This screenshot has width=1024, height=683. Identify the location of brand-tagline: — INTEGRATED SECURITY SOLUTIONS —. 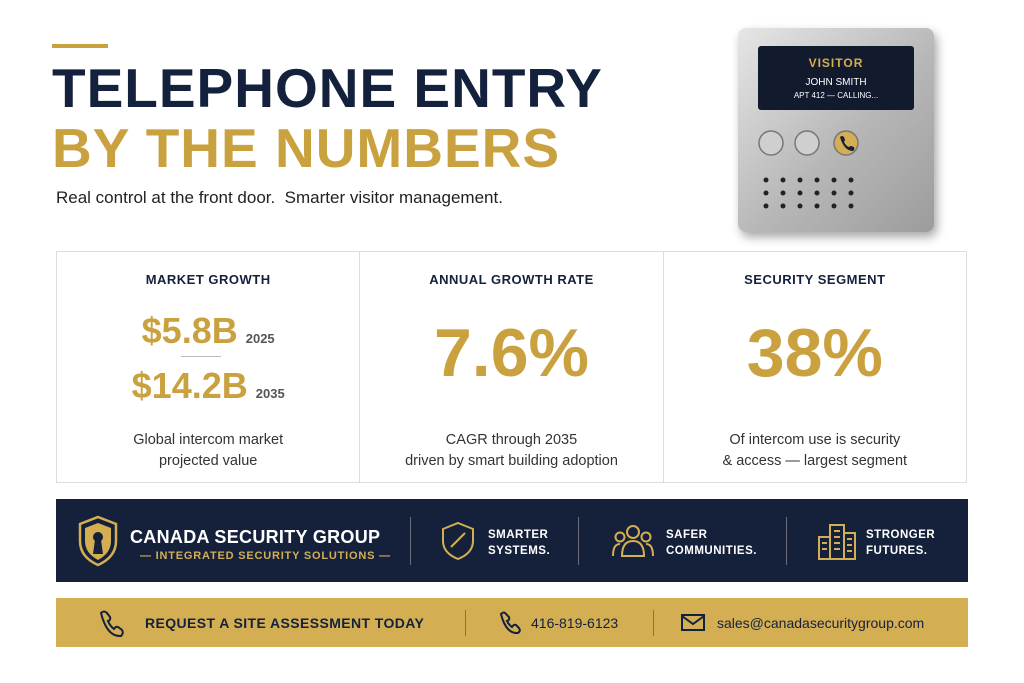
(265, 556).